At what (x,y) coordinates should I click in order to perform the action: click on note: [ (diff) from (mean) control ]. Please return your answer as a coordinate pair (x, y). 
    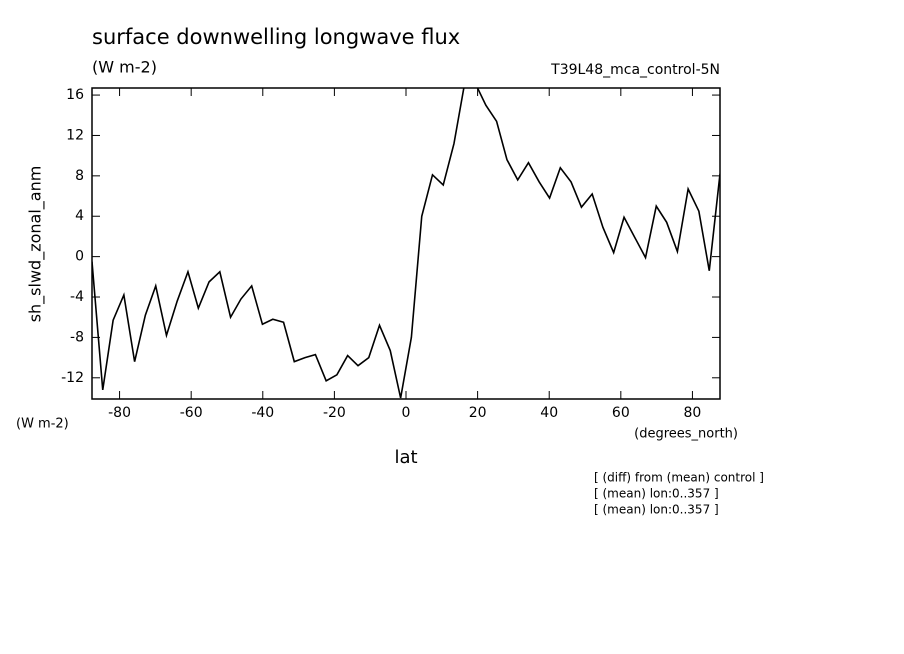
    Looking at the image, I should click on (679, 478).